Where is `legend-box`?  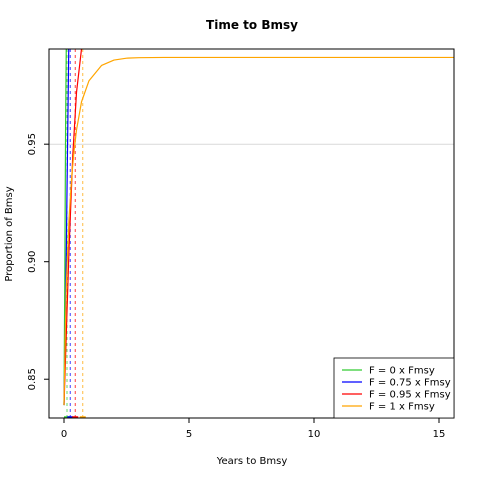
legend-box is located at coordinates (394, 388).